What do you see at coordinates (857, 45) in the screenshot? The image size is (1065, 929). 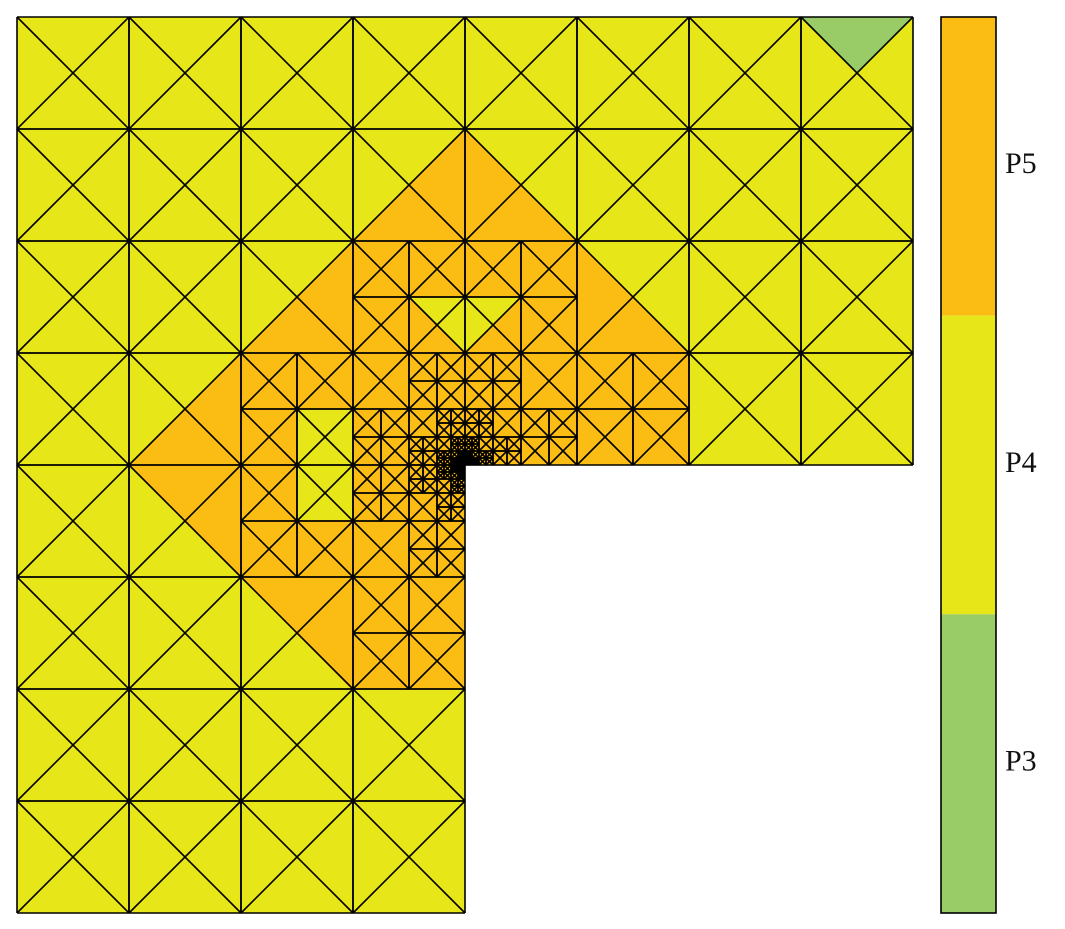 I see `region-p3` at bounding box center [857, 45].